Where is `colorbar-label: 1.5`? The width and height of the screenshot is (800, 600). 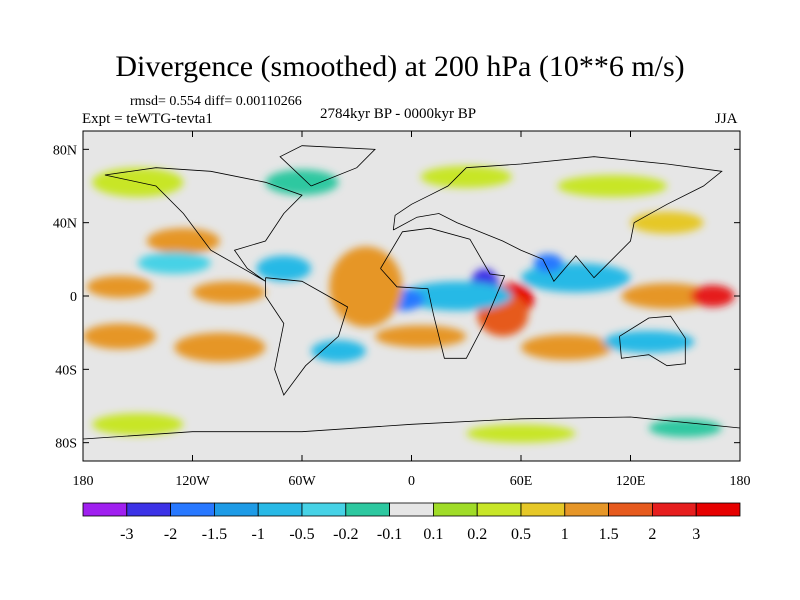 colorbar-label: 1.5 is located at coordinates (609, 534).